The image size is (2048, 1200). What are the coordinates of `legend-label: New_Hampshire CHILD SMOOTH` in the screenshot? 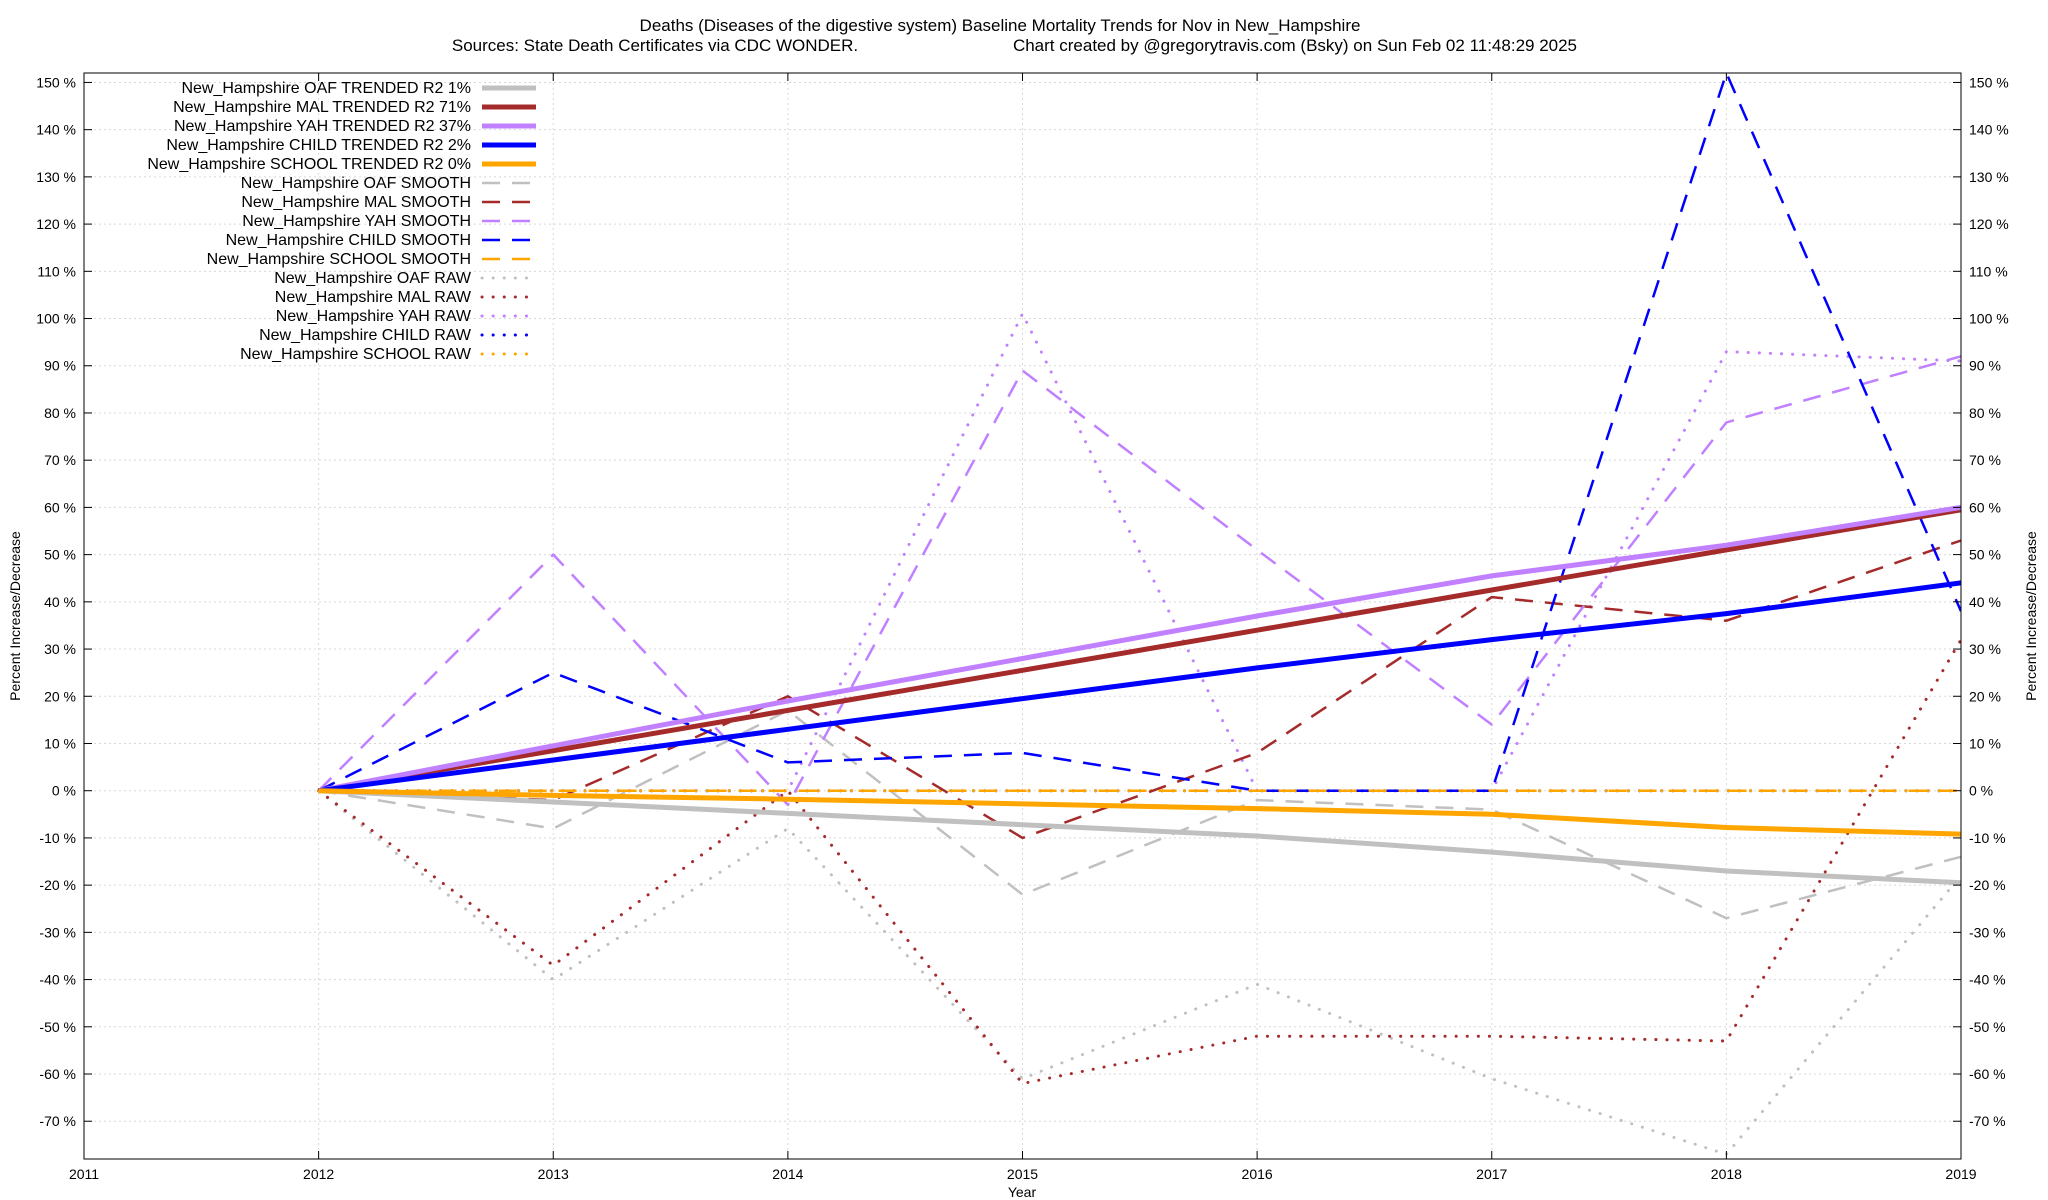 It's located at (348, 240).